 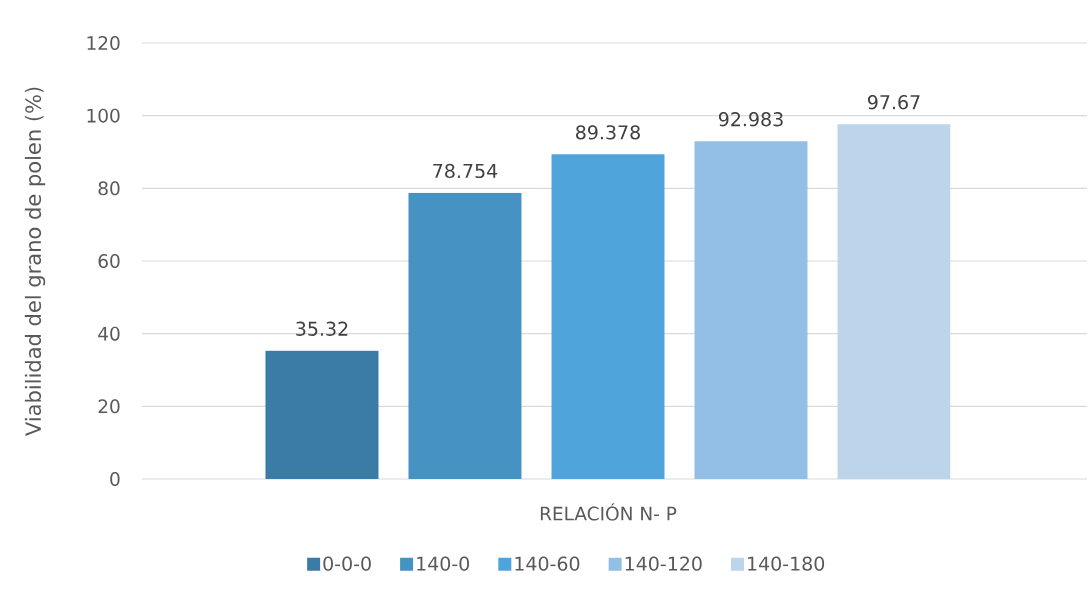 I want to click on y-tick-label: 80, so click(x=109, y=188).